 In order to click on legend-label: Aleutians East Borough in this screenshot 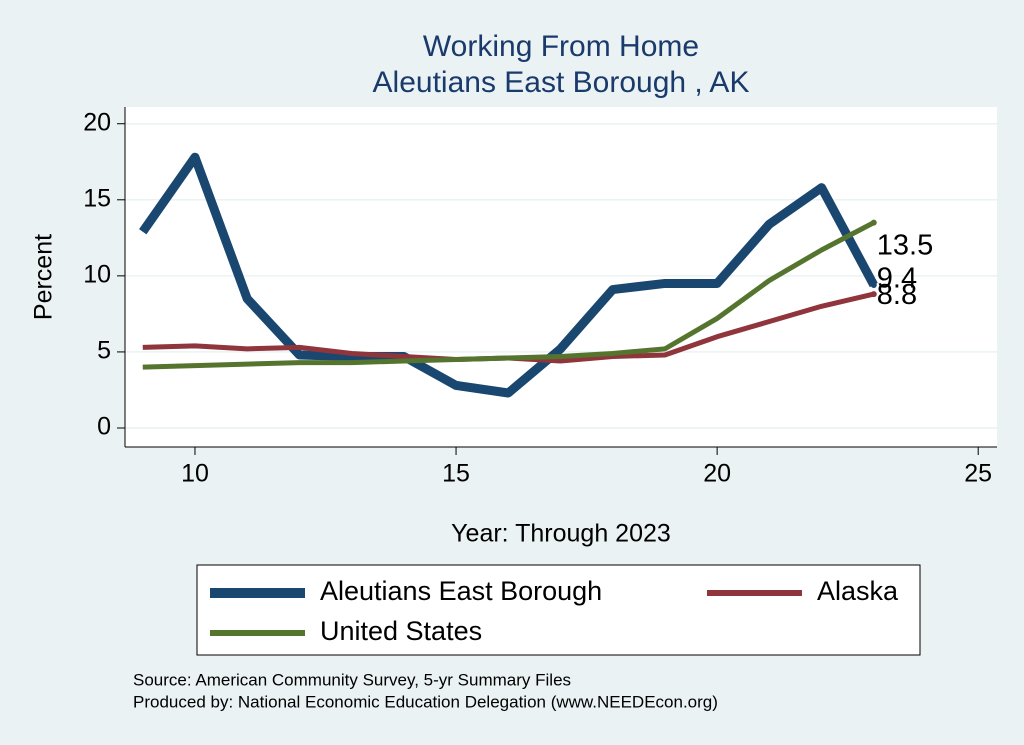, I will do `click(461, 591)`.